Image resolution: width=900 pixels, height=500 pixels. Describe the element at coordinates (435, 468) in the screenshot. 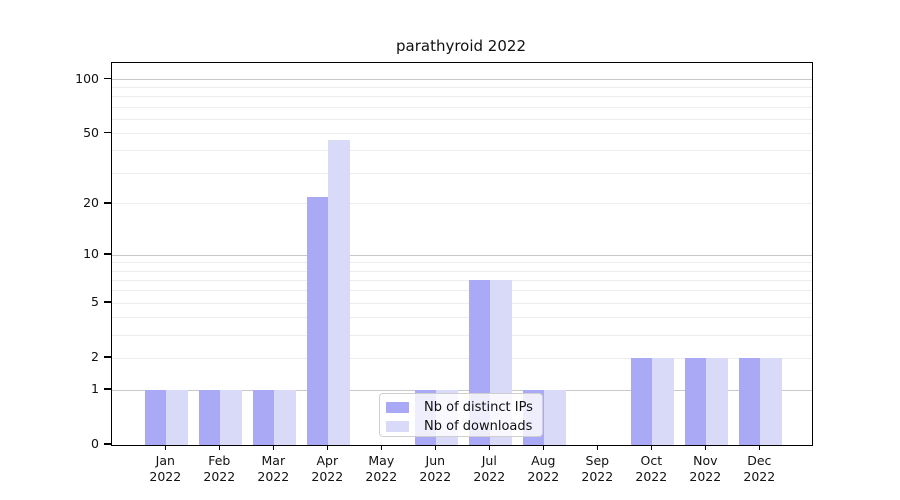

I see `x-axis-label: Jun 2022` at that location.